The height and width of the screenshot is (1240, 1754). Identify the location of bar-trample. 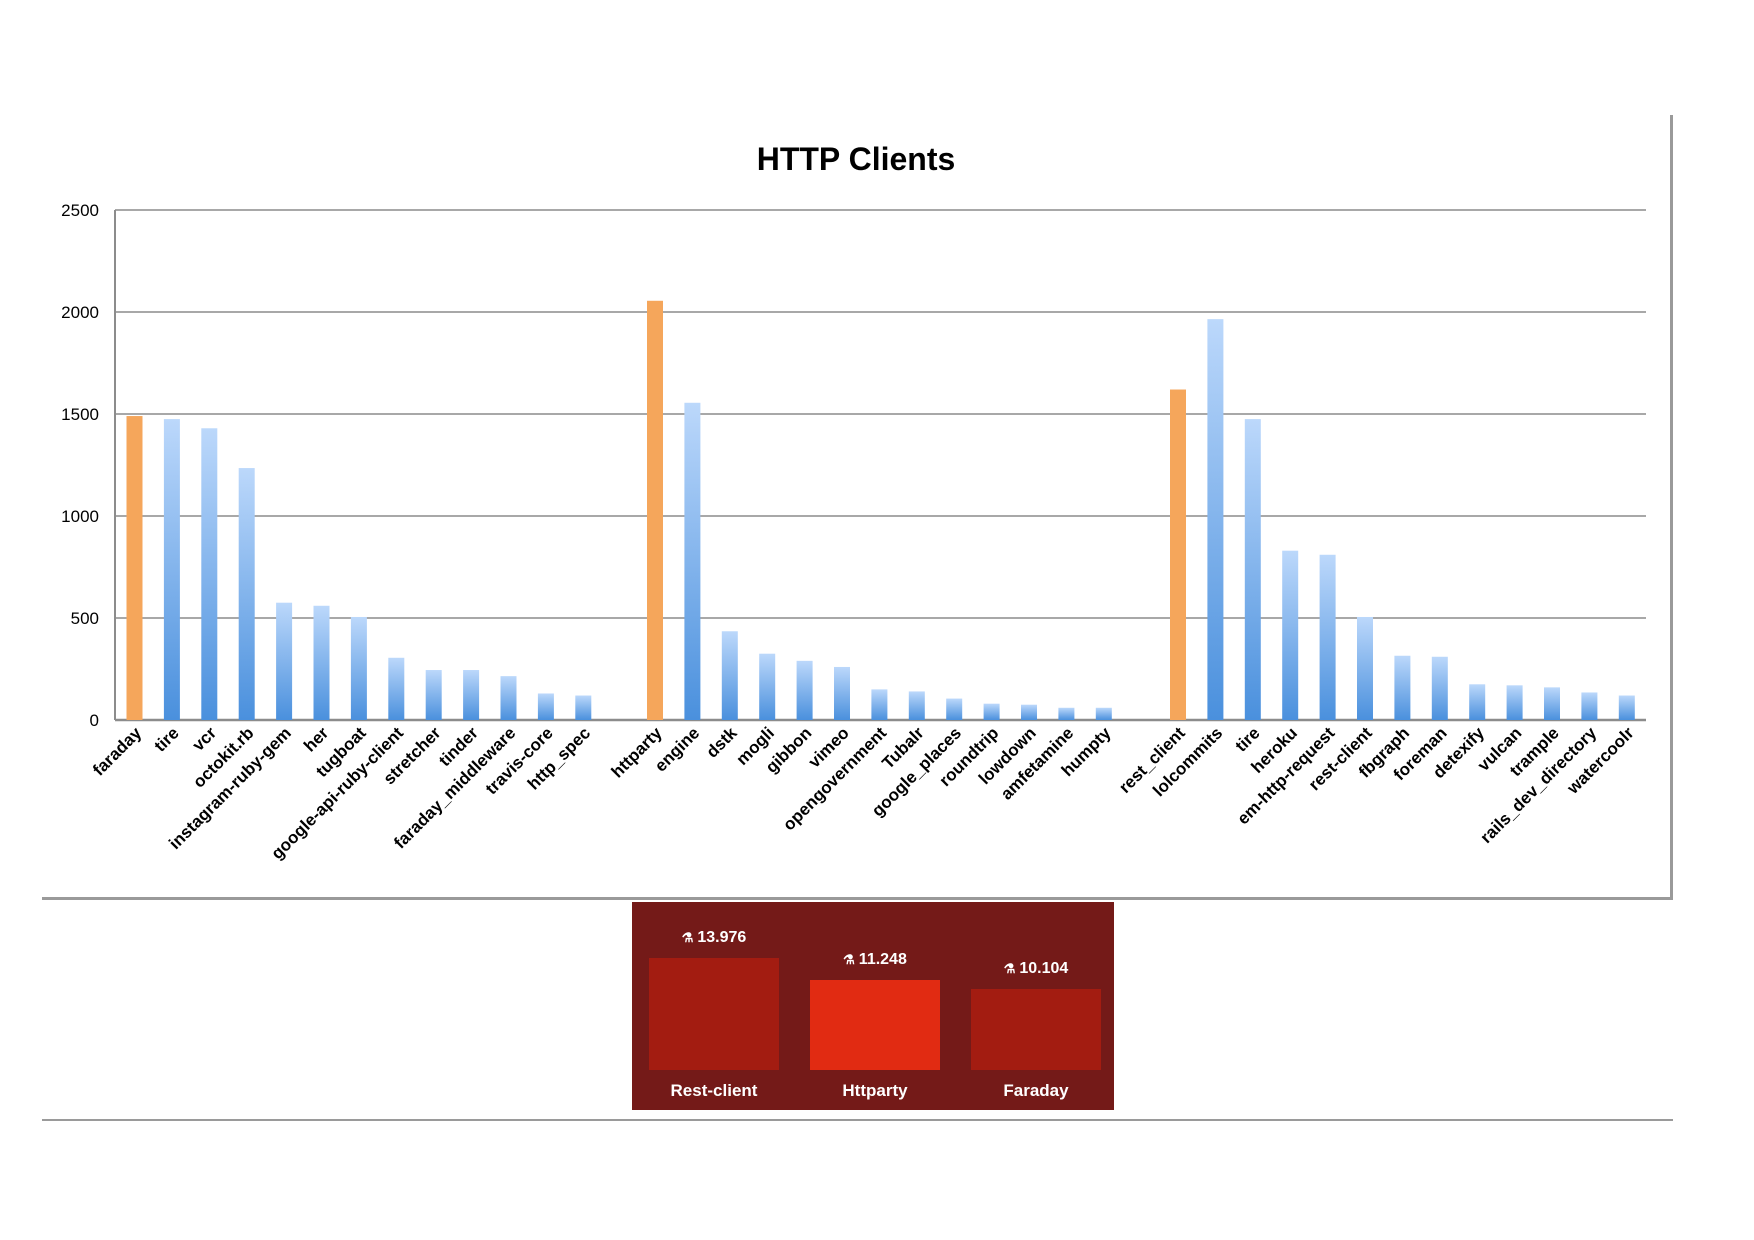
(1552, 703).